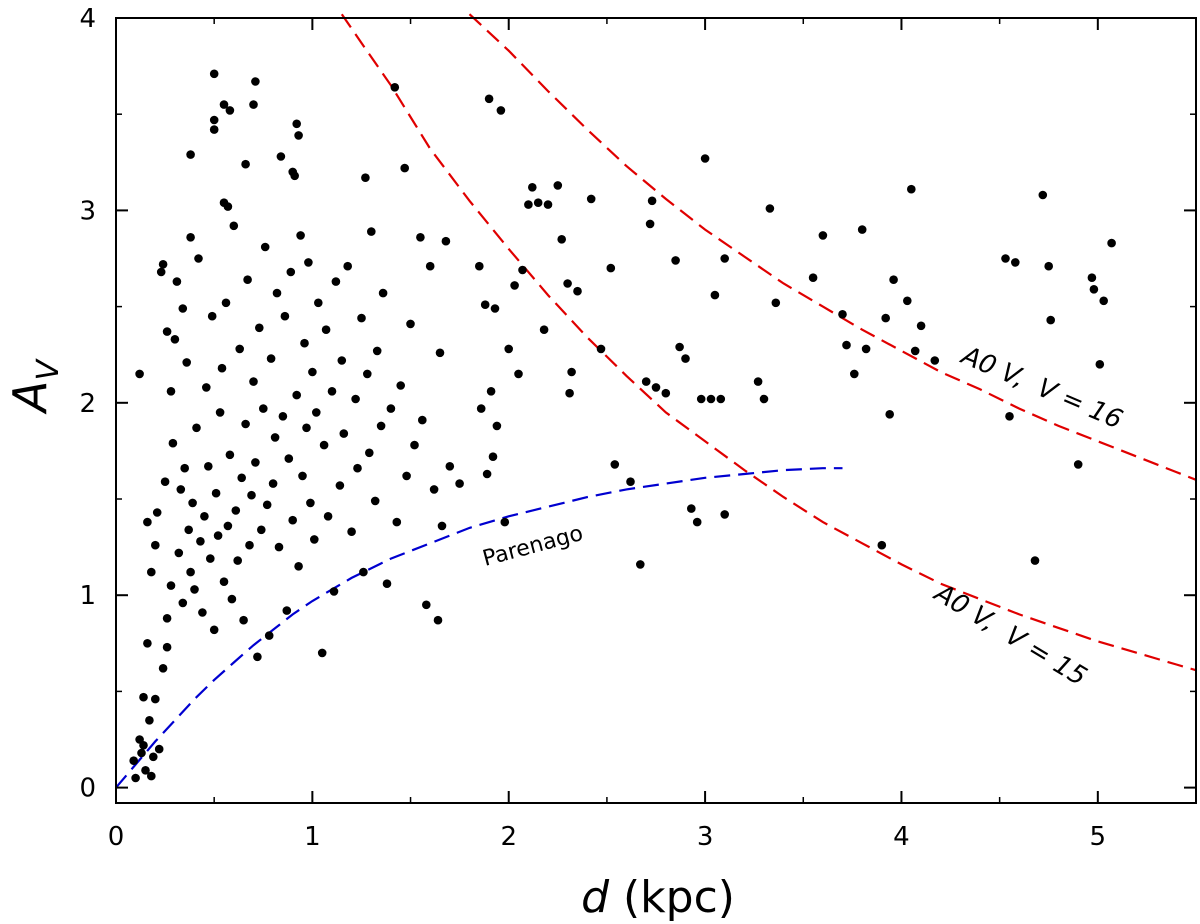  Describe the element at coordinates (48, 369) in the screenshot. I see `y-axis-subscript: V` at that location.